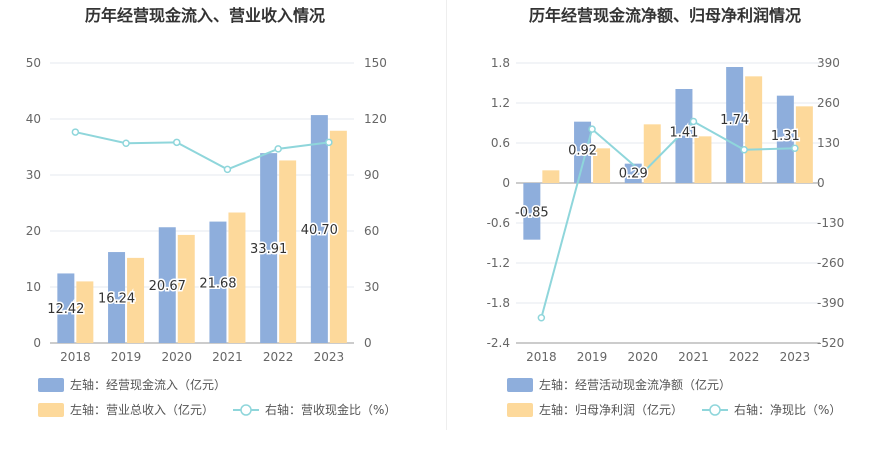  What do you see at coordinates (33, 231) in the screenshot?
I see `y-left-tick-label: 20` at bounding box center [33, 231].